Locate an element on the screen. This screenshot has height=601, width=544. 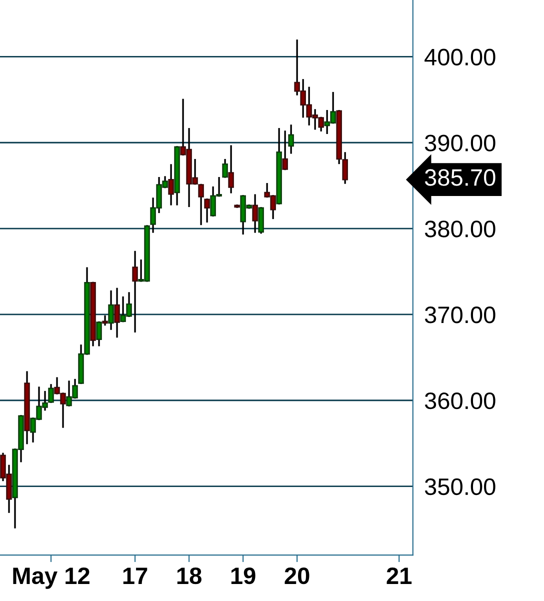
y-tick-label: 350.00 is located at coordinates (460, 487).